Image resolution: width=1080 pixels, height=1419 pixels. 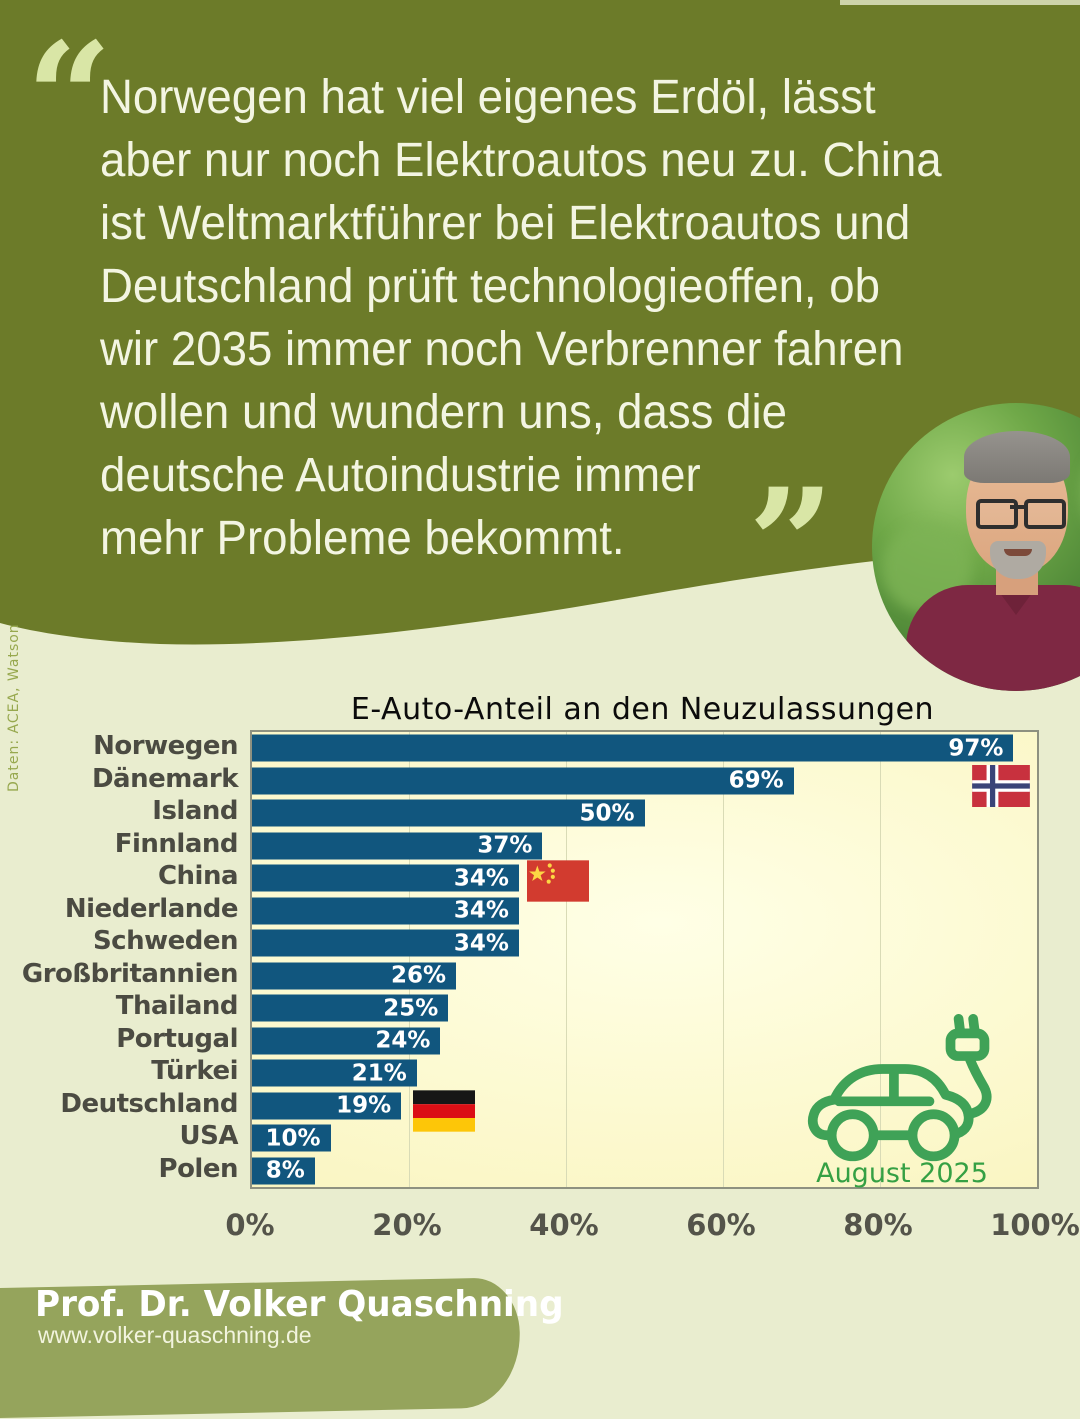 I want to click on bar-usa: 10%, so click(x=291, y=1138).